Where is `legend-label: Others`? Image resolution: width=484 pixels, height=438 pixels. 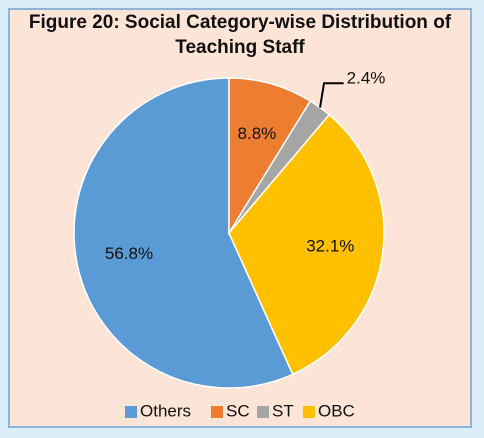
legend-label: Others is located at coordinates (165, 410).